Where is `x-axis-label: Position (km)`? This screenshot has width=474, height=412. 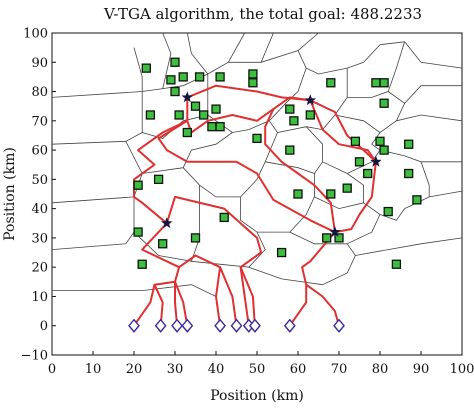 x-axis-label: Position (km) is located at coordinates (257, 396).